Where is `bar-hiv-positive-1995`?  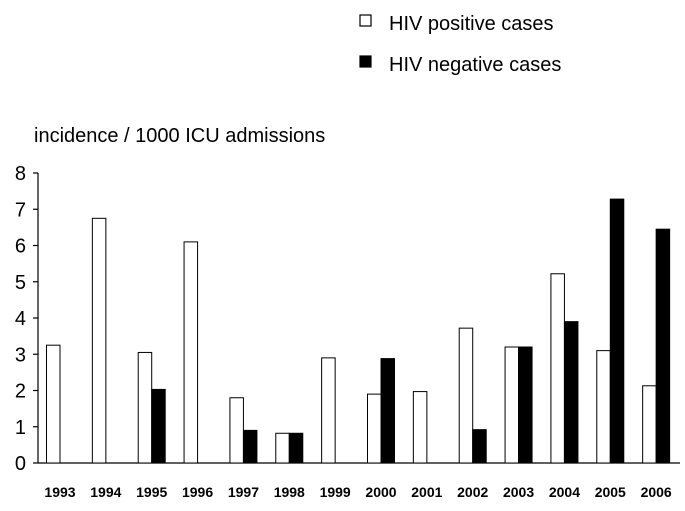 bar-hiv-positive-1995 is located at coordinates (145, 407).